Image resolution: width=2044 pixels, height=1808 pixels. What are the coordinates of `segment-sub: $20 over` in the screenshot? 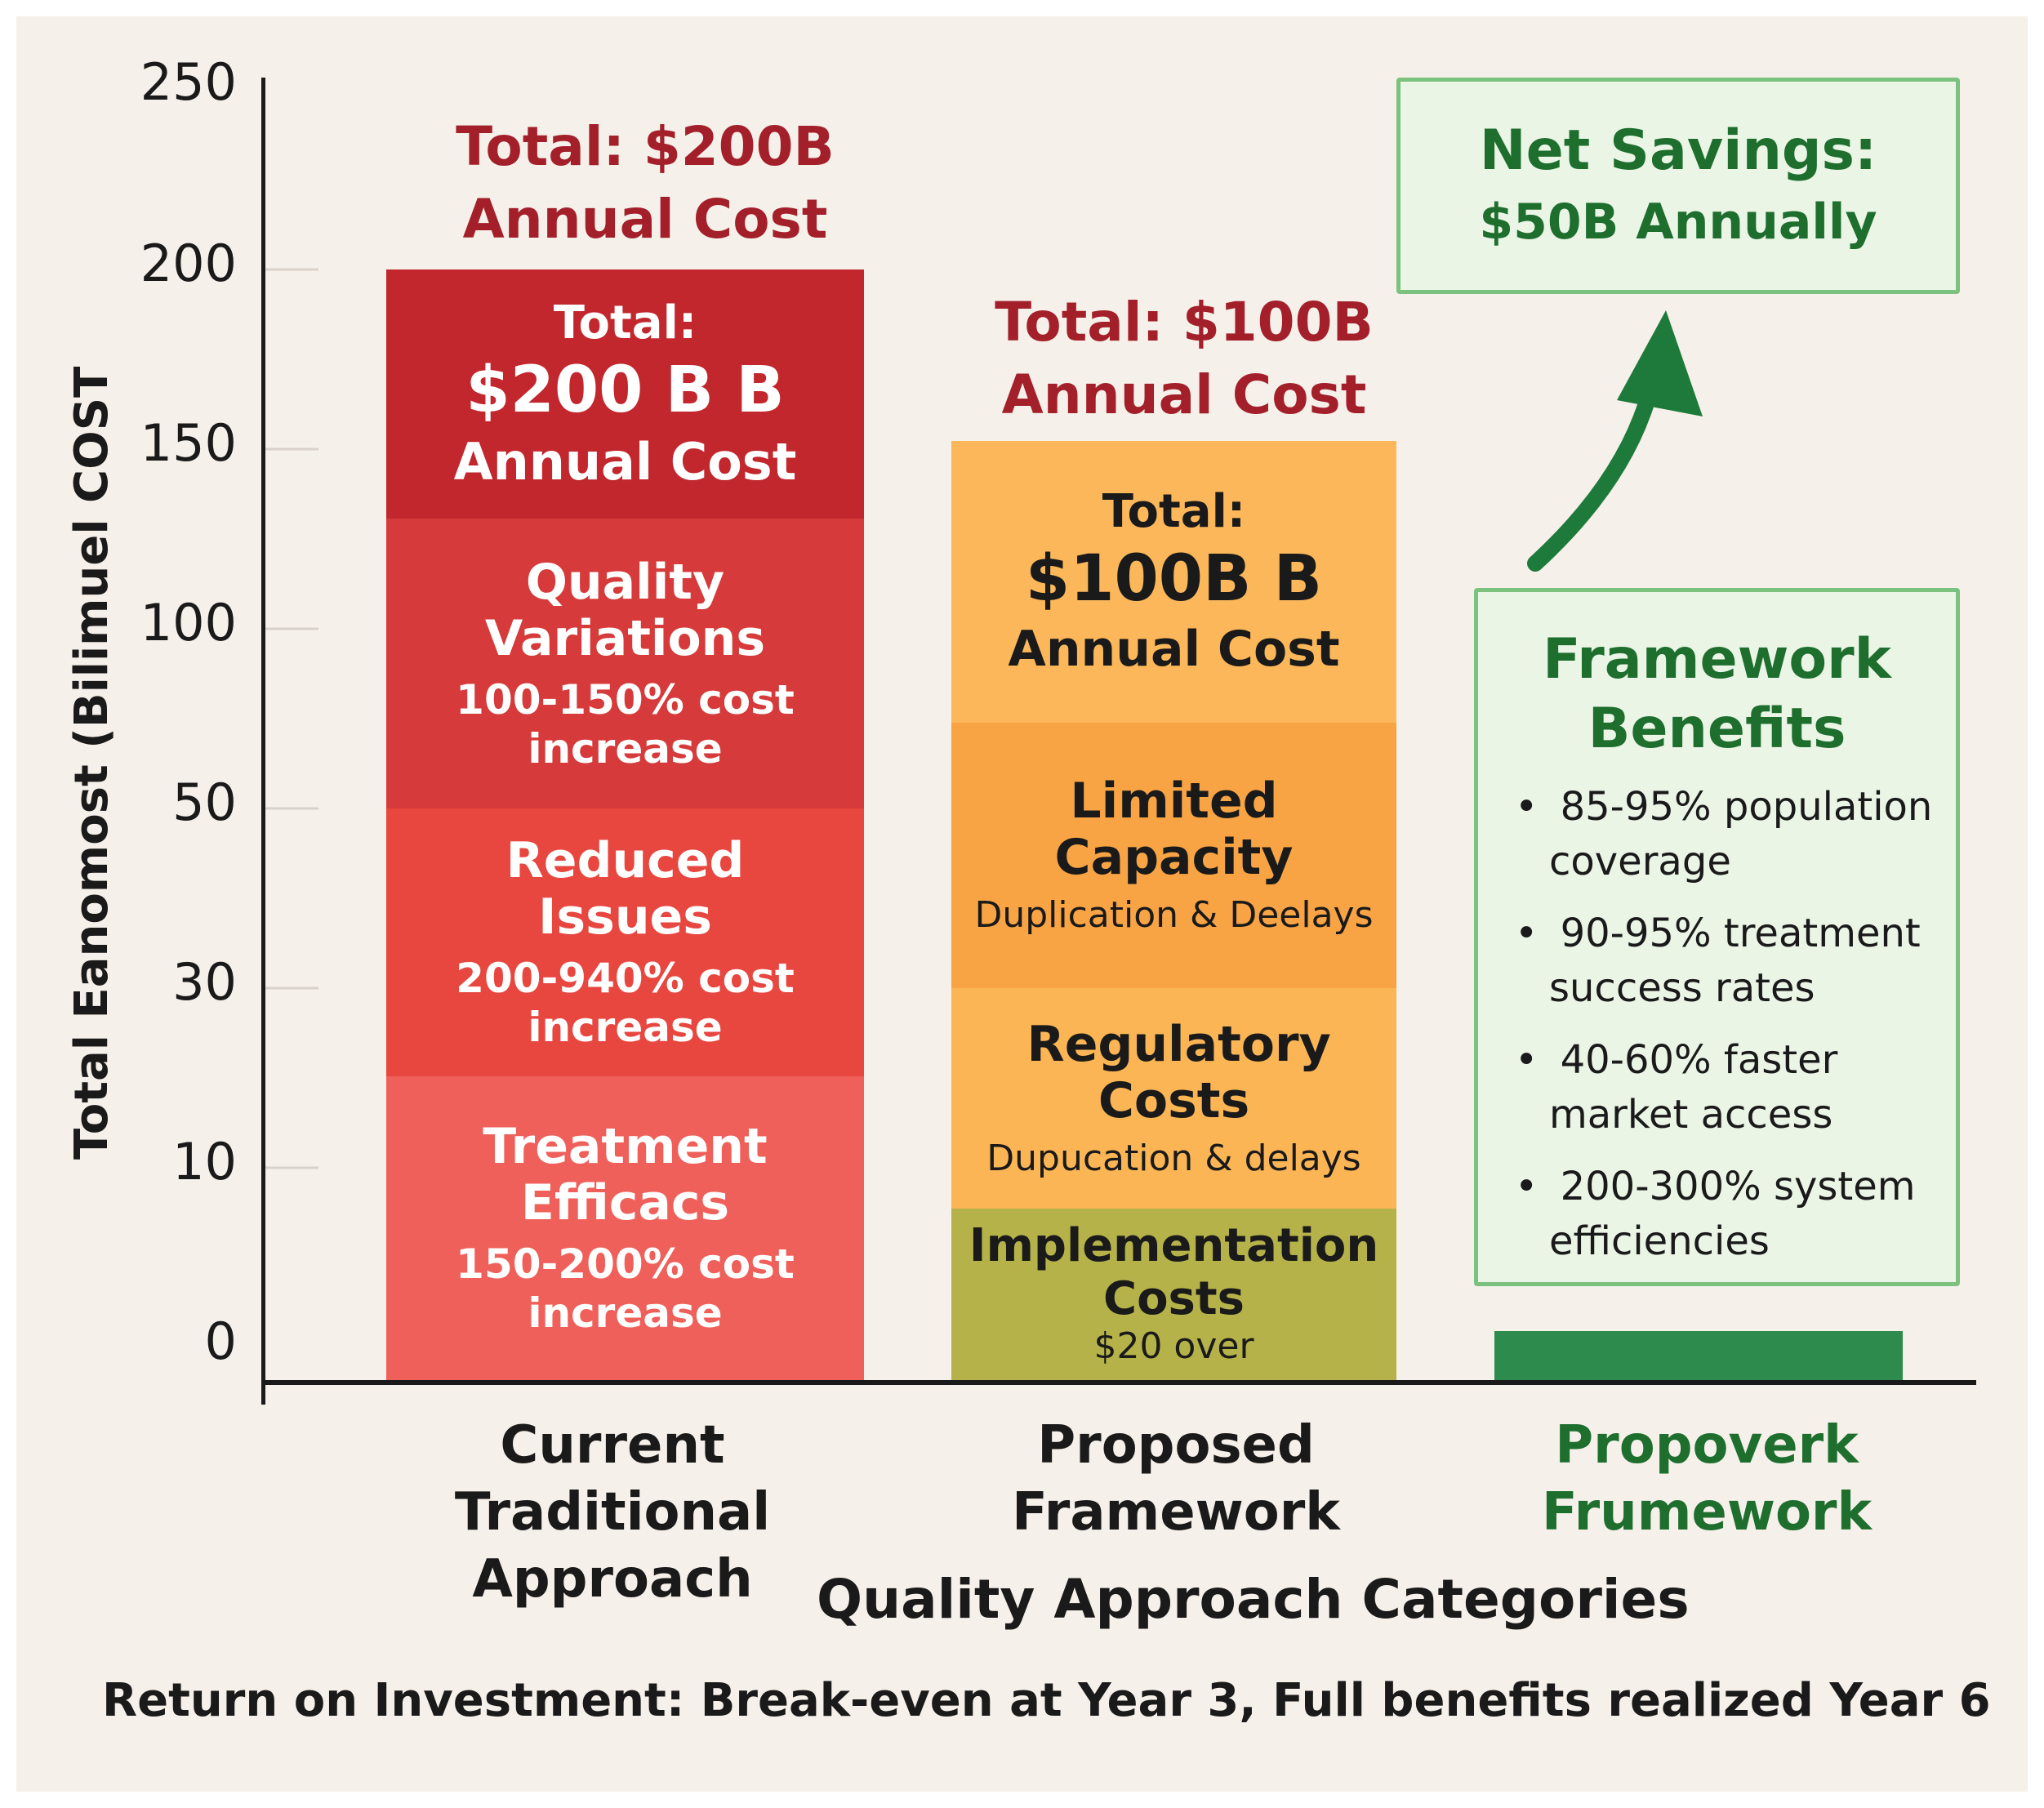 It's located at (1174, 1346).